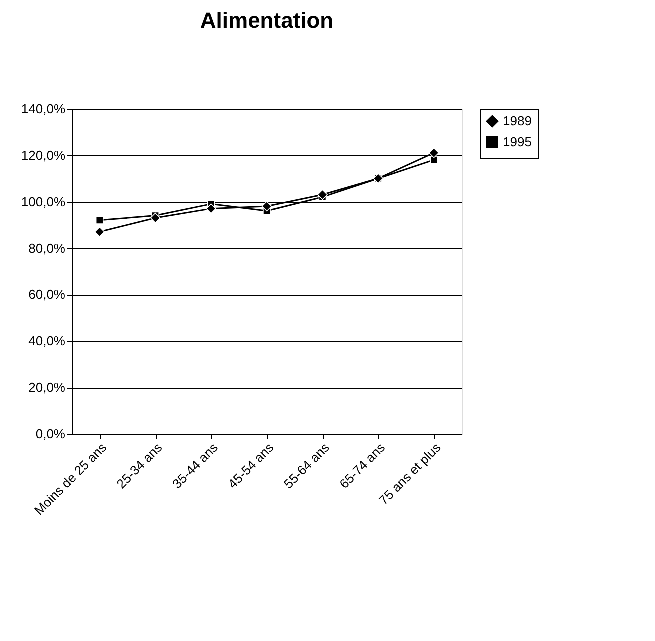 This screenshot has height=641, width=655. What do you see at coordinates (43, 202) in the screenshot?
I see `y-tick-label: 100,0%` at bounding box center [43, 202].